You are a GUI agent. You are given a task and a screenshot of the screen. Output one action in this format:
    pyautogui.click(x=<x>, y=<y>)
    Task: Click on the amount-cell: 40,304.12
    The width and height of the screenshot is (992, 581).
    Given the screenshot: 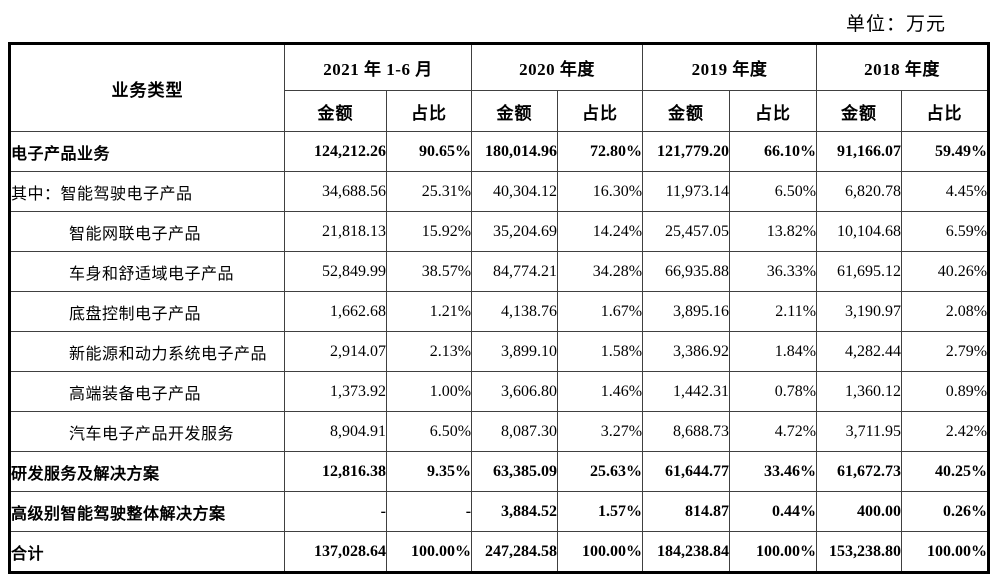 What is the action you would take?
    pyautogui.click(x=515, y=191)
    